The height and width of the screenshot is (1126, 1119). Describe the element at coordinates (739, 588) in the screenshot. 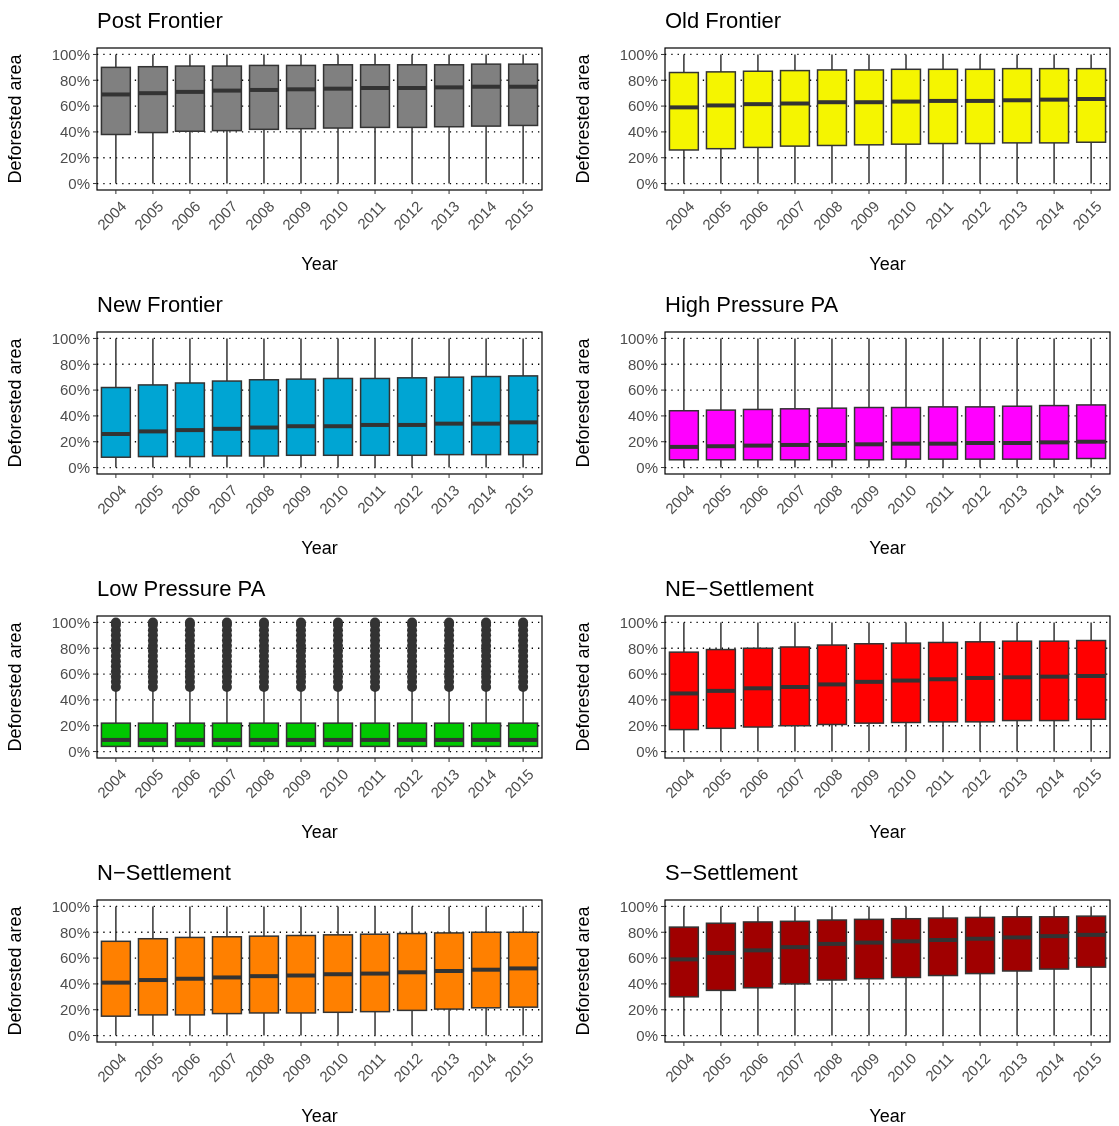

I see `chart-title: NE−Settlement` at that location.